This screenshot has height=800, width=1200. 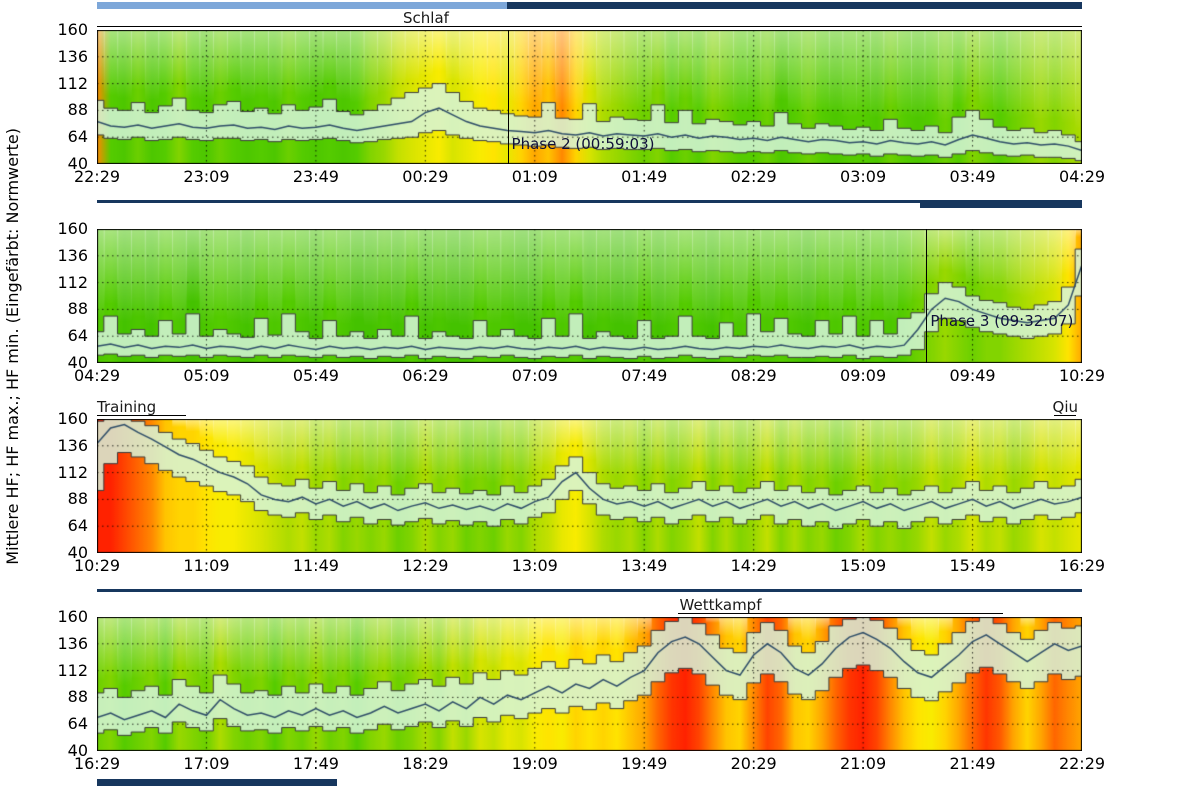 I want to click on phase-marker-label: Phase 2 (00:59:03), so click(x=583, y=143).